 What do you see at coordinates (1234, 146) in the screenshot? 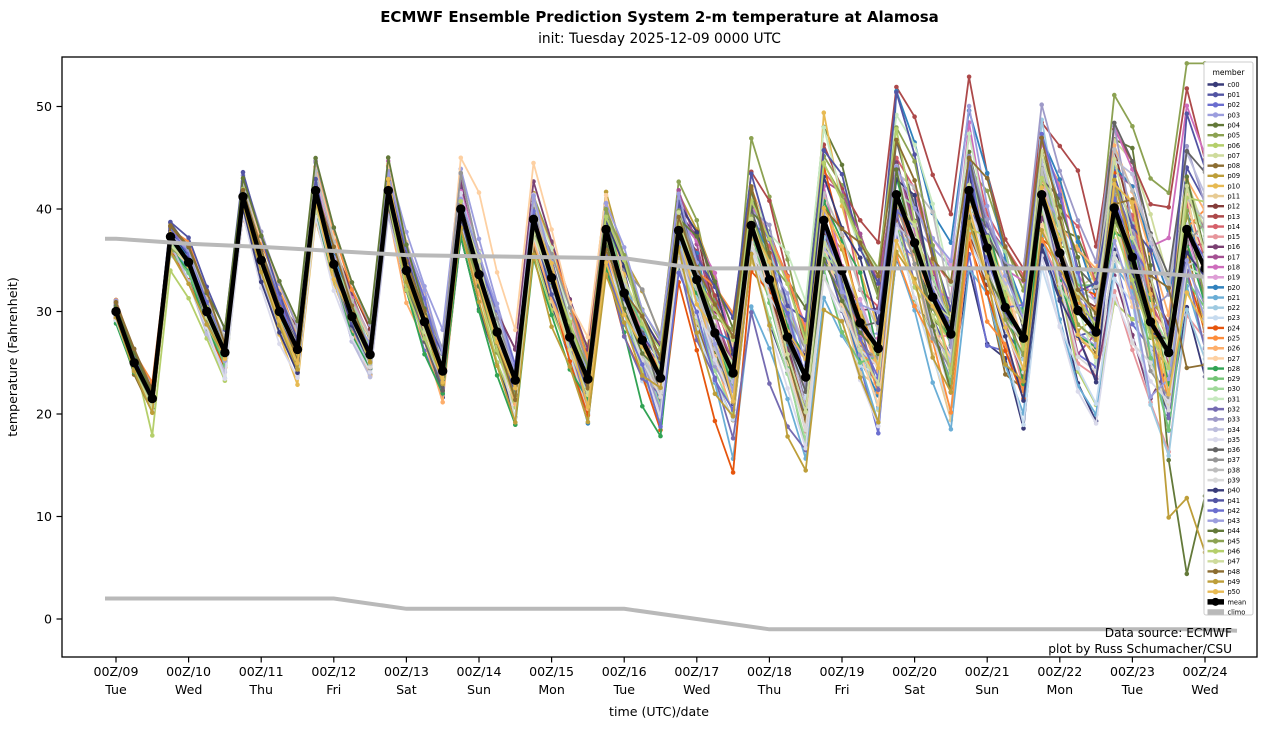
I see `legend-label-p06: p06` at bounding box center [1234, 146].